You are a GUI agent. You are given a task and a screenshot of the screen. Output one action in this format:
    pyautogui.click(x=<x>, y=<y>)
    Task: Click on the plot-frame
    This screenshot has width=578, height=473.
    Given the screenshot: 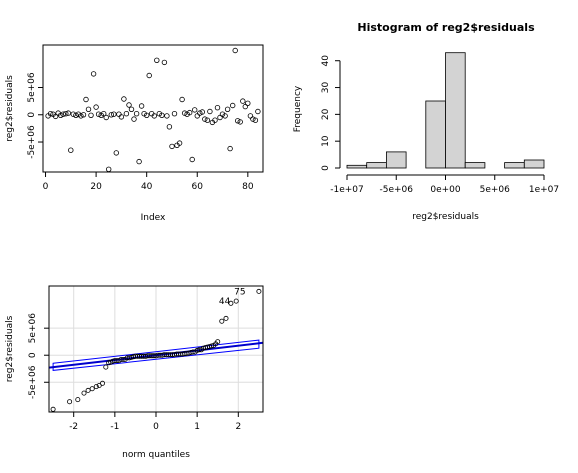 What is the action you would take?
    pyautogui.click(x=153, y=108)
    